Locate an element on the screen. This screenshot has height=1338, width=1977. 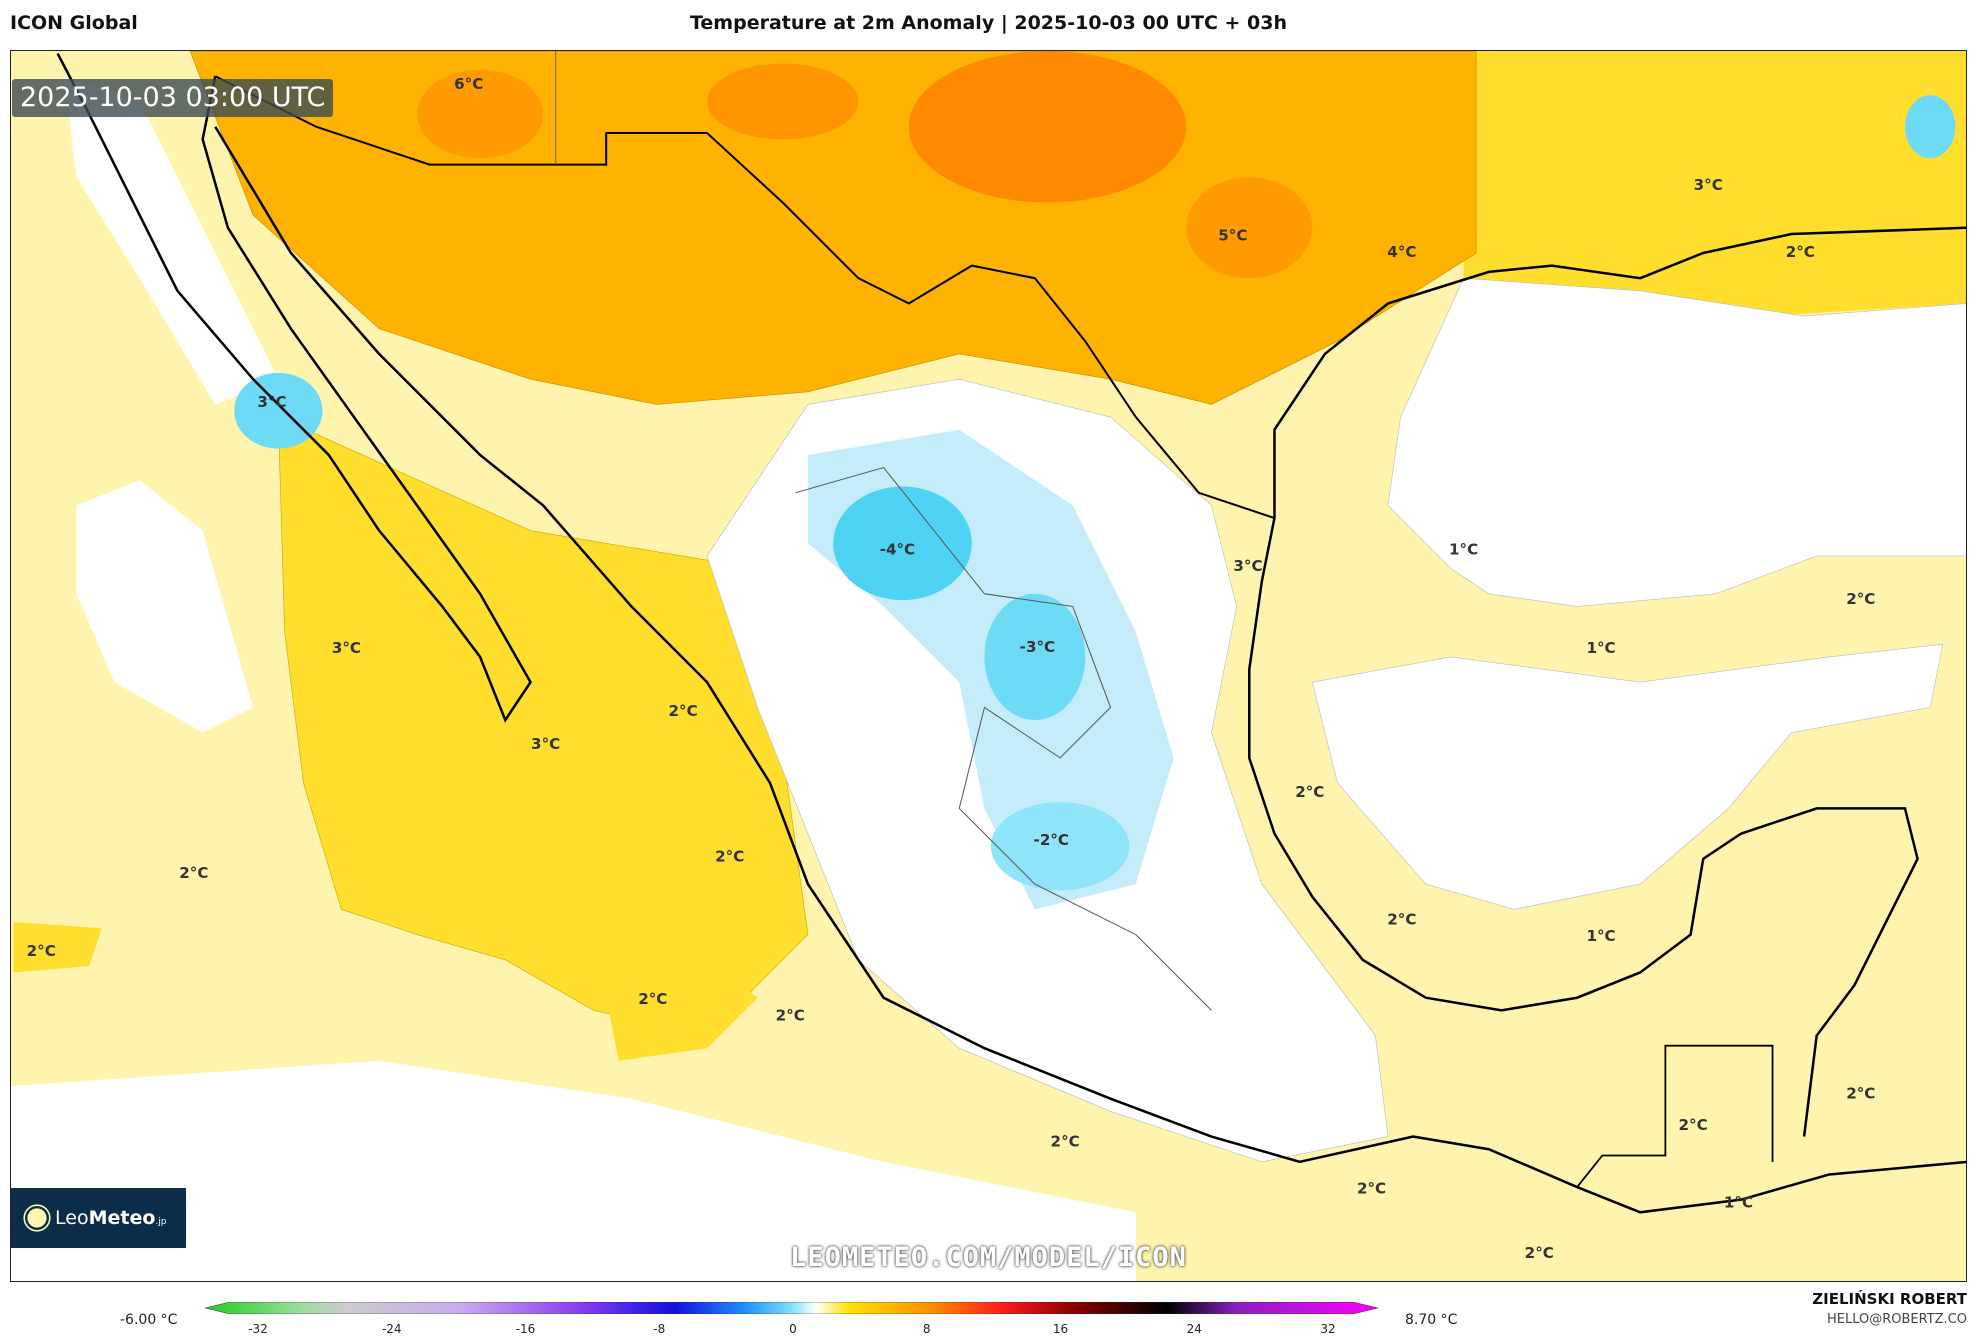
logo-text-light: Leo is located at coordinates (72, 1218).